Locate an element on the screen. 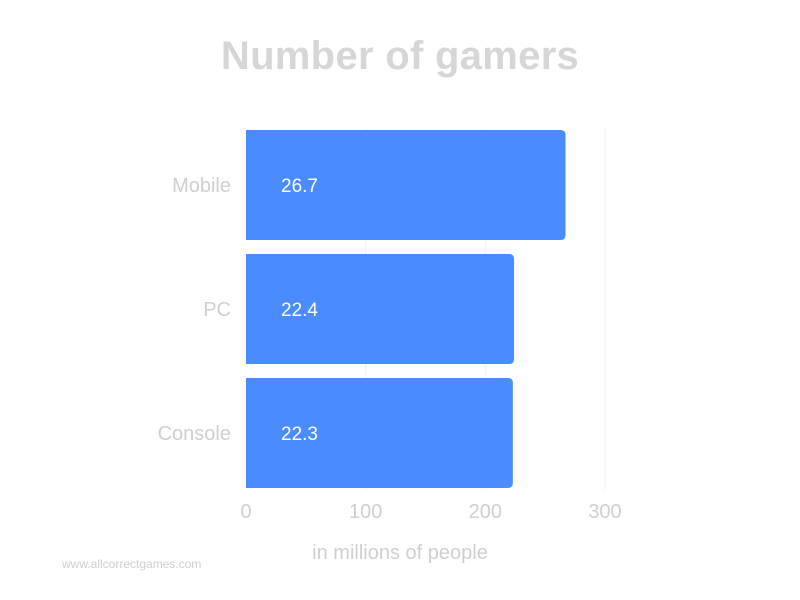 This screenshot has width=800, height=600. bar-pc is located at coordinates (380, 309).